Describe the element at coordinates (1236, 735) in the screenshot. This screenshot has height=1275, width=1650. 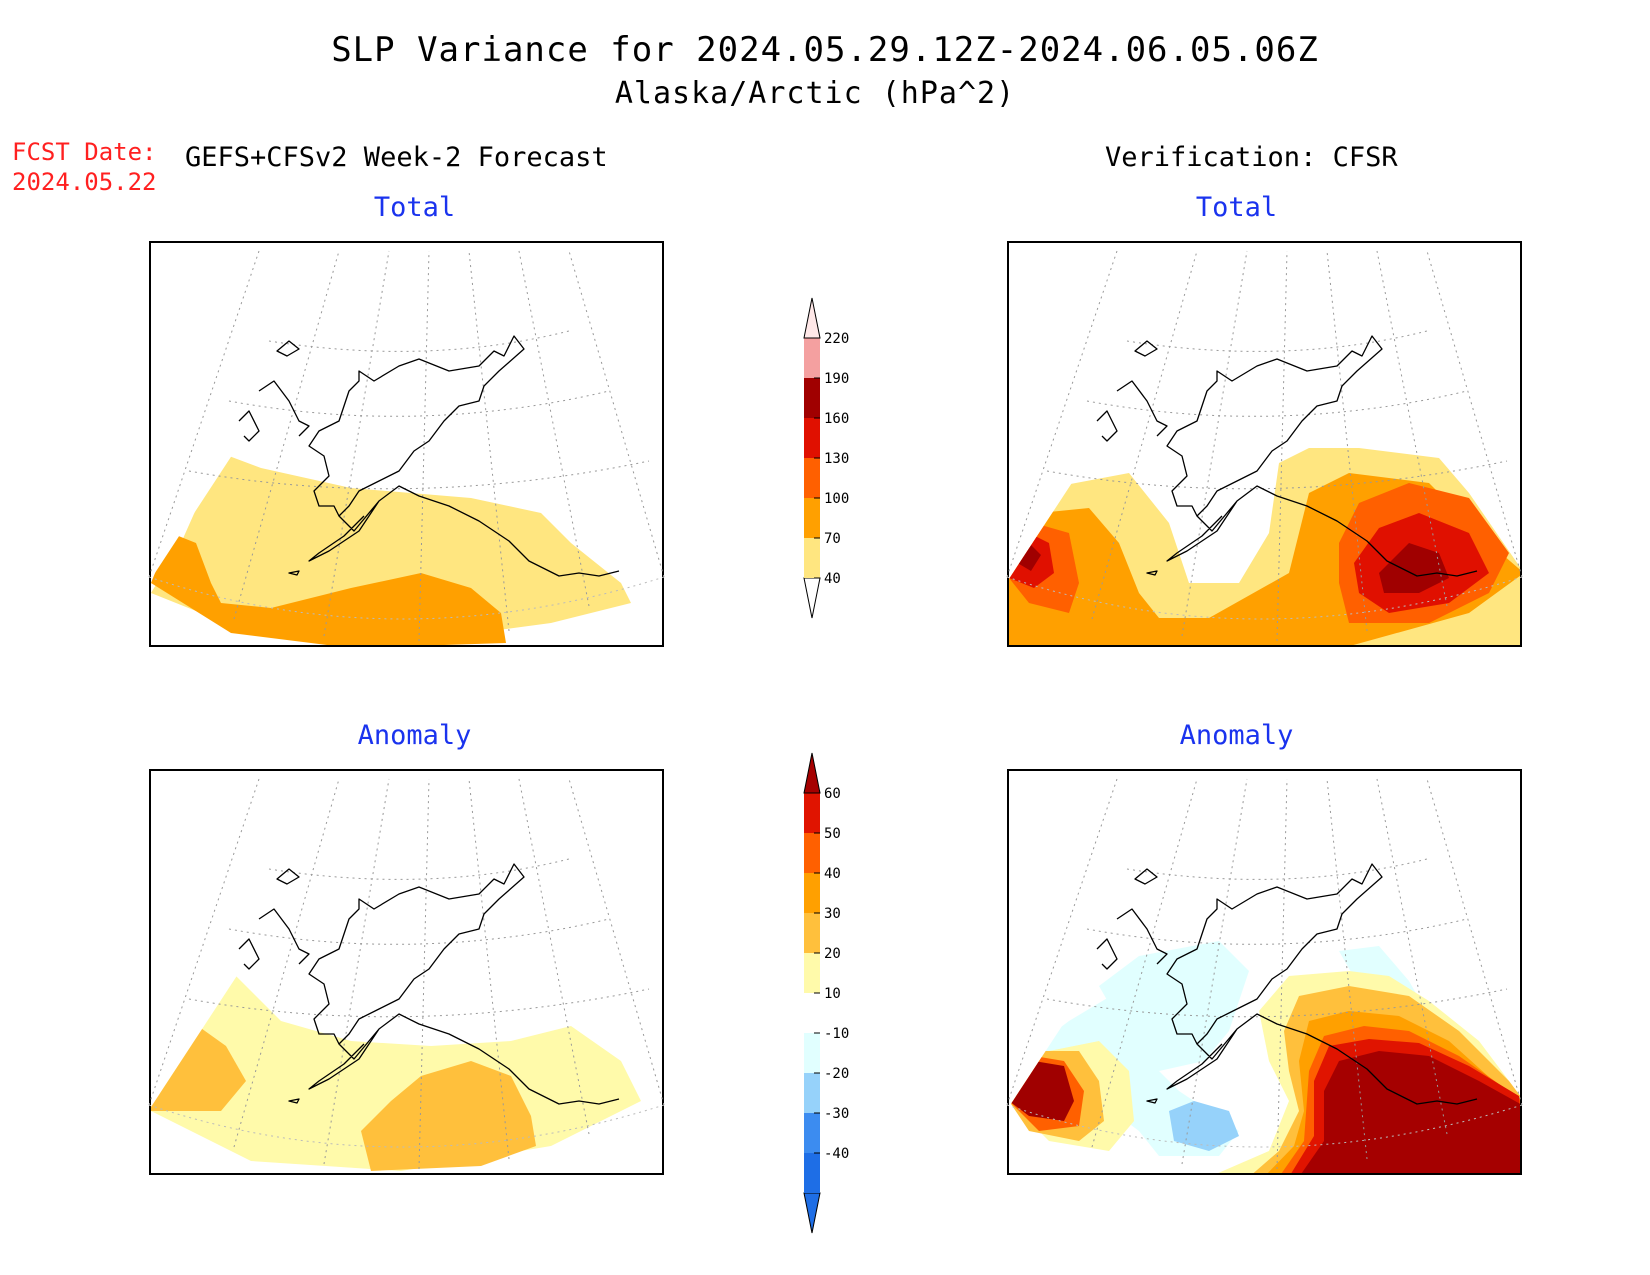
I see `verification-anomaly-title: Anomaly` at that location.